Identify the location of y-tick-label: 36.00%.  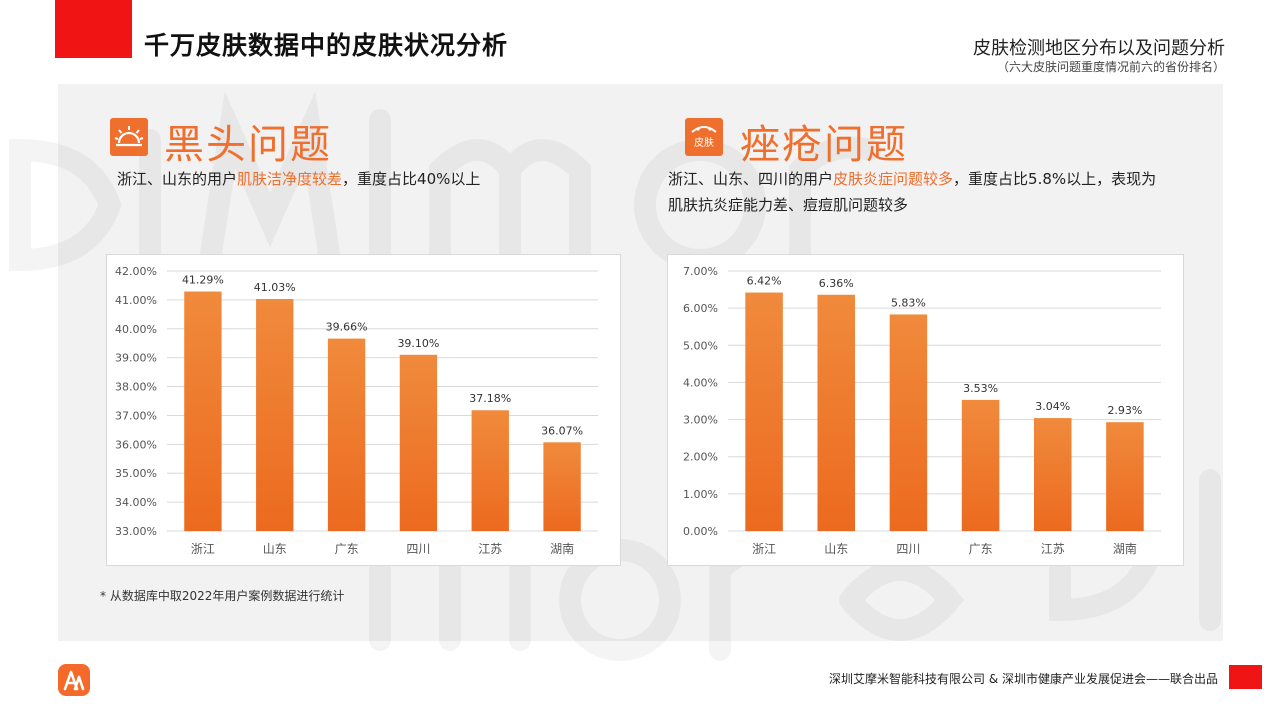
(136, 444).